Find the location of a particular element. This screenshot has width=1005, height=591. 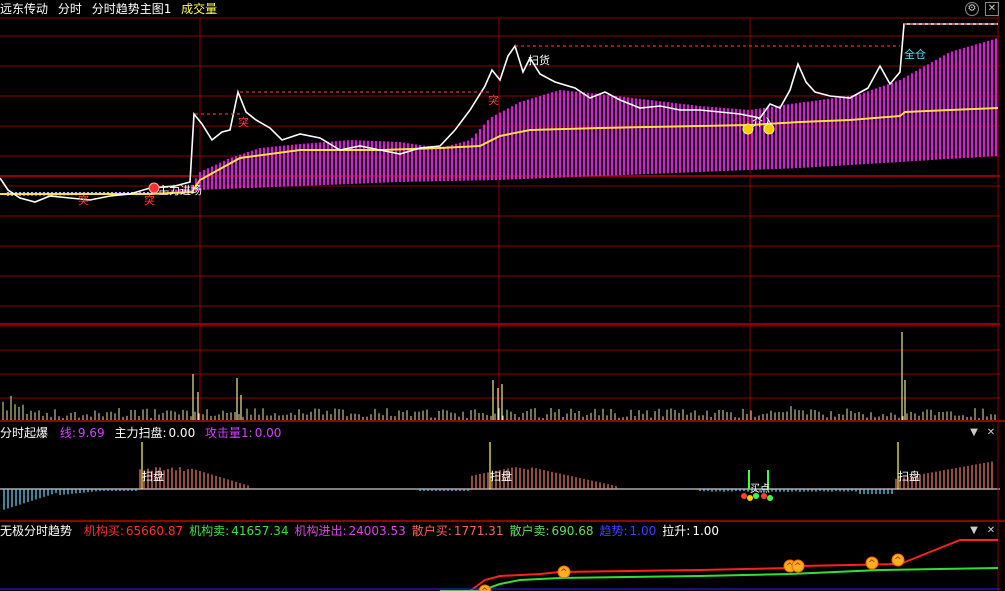

fsqb-zlsp-label: 主力扫盘: is located at coordinates (140, 433).